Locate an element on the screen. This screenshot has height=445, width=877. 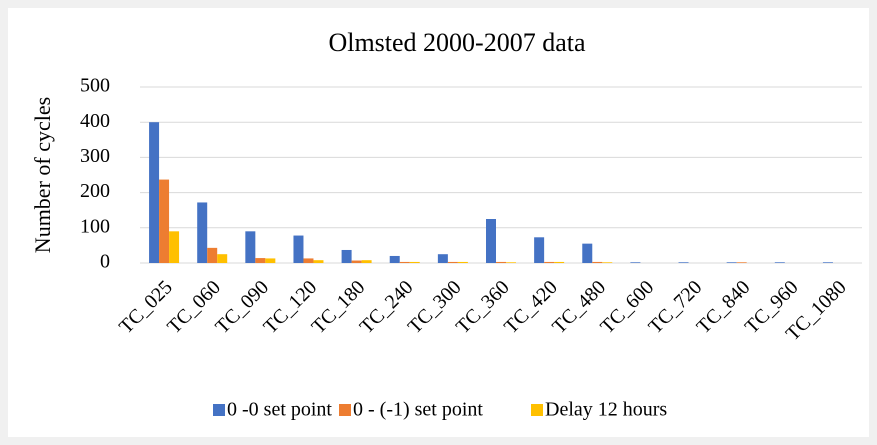
y-tick-label: 0 is located at coordinates (105, 262).